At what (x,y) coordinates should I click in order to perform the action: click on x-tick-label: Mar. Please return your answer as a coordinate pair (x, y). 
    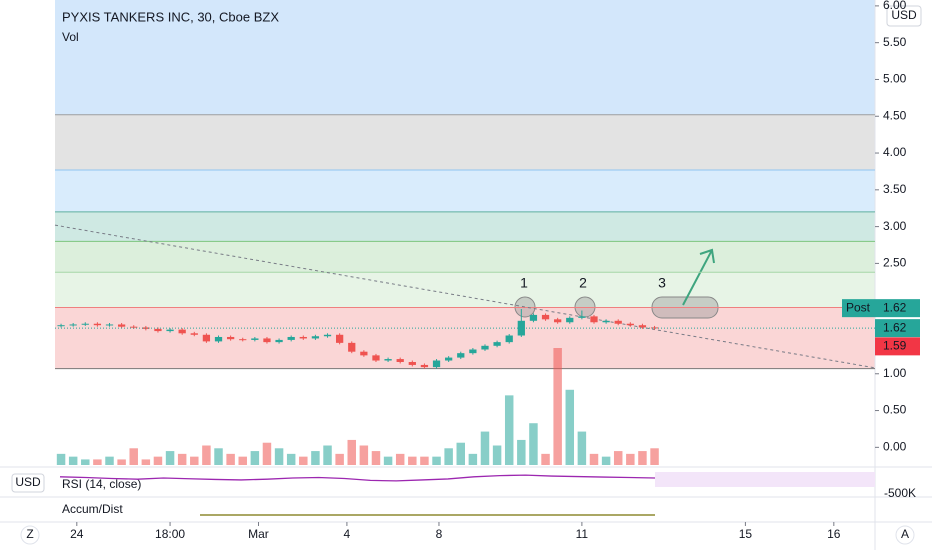
    Looking at the image, I should click on (258, 534).